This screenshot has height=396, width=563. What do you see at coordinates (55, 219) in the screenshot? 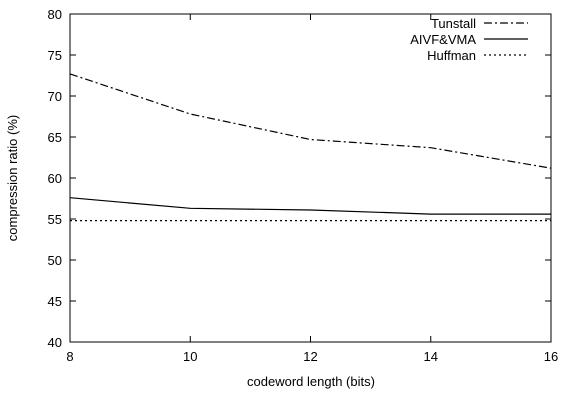
I see `y-tick-label: 55` at bounding box center [55, 219].